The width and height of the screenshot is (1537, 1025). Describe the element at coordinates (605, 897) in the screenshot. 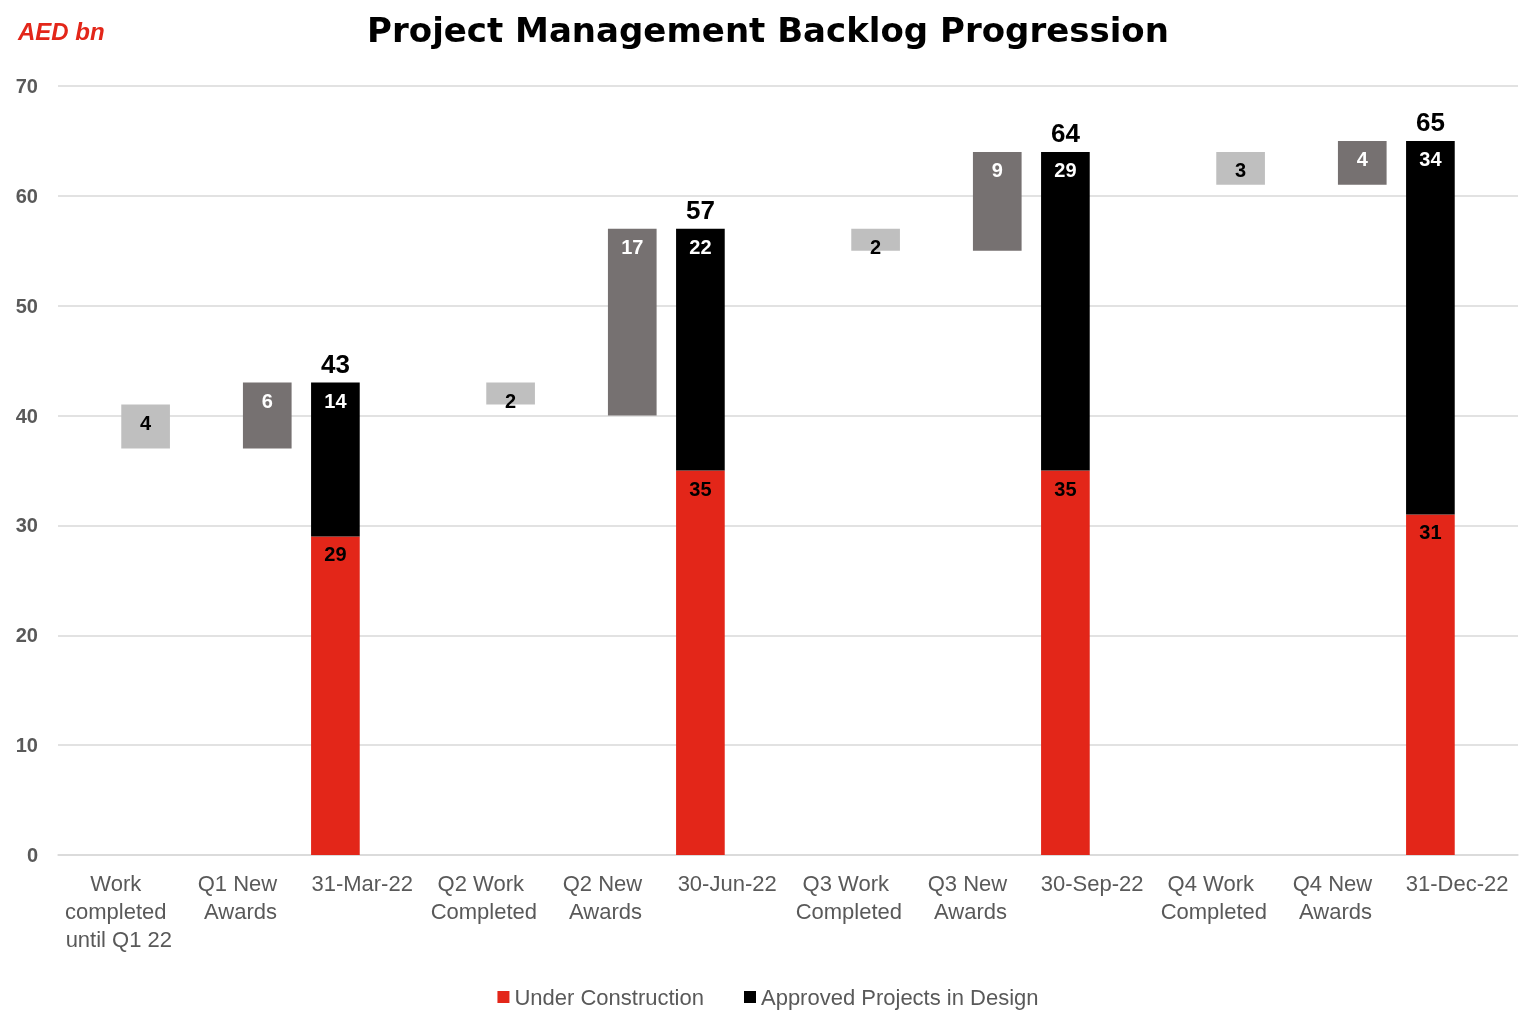

I see `x-tick-label: Q2 New Awards` at that location.